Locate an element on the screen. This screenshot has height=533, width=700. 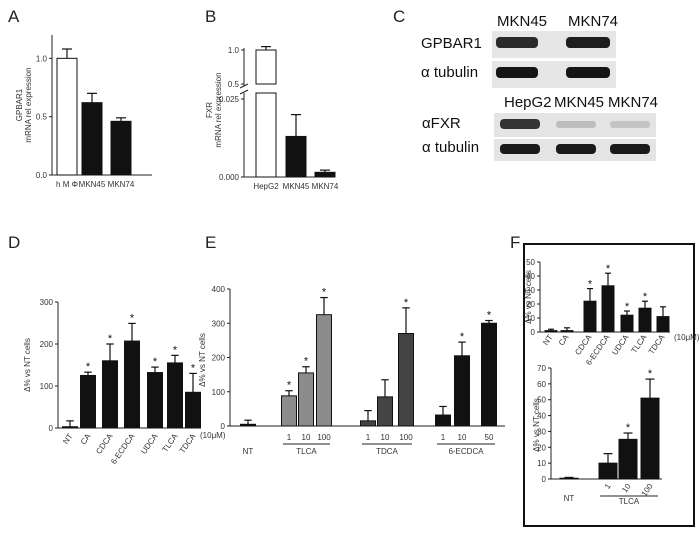
chart-e-ytick-label: 100 is located at coordinates (219, 392).